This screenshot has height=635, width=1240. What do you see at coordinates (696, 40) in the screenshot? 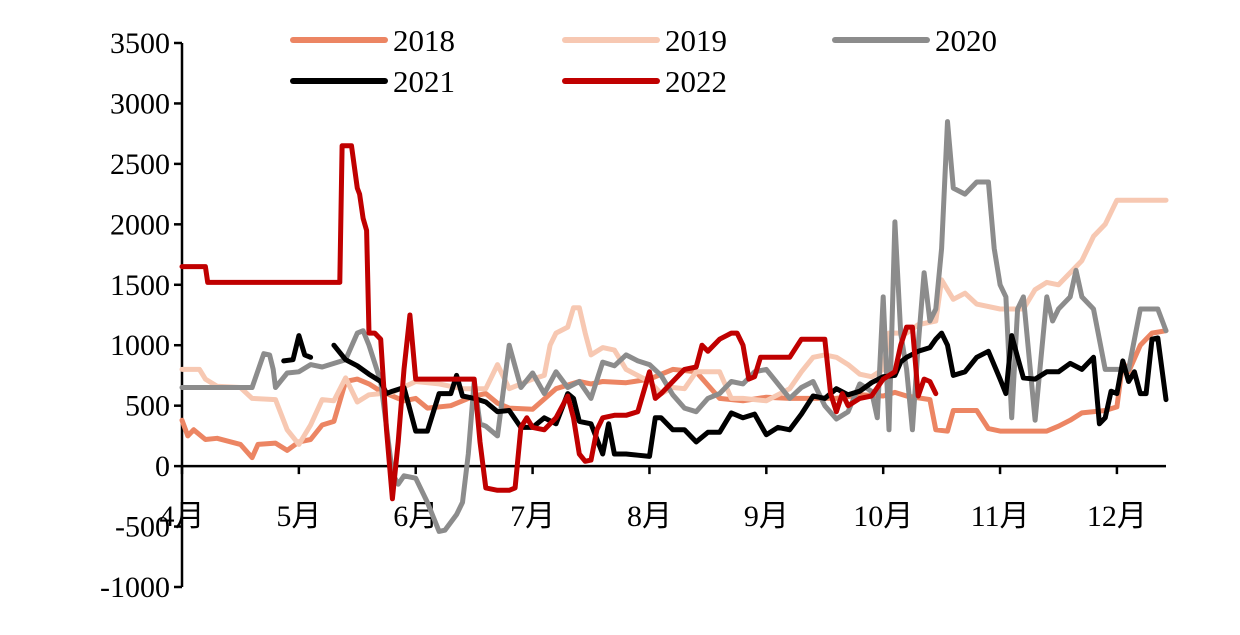
I see `legend-label-2019: 2019` at bounding box center [696, 40].